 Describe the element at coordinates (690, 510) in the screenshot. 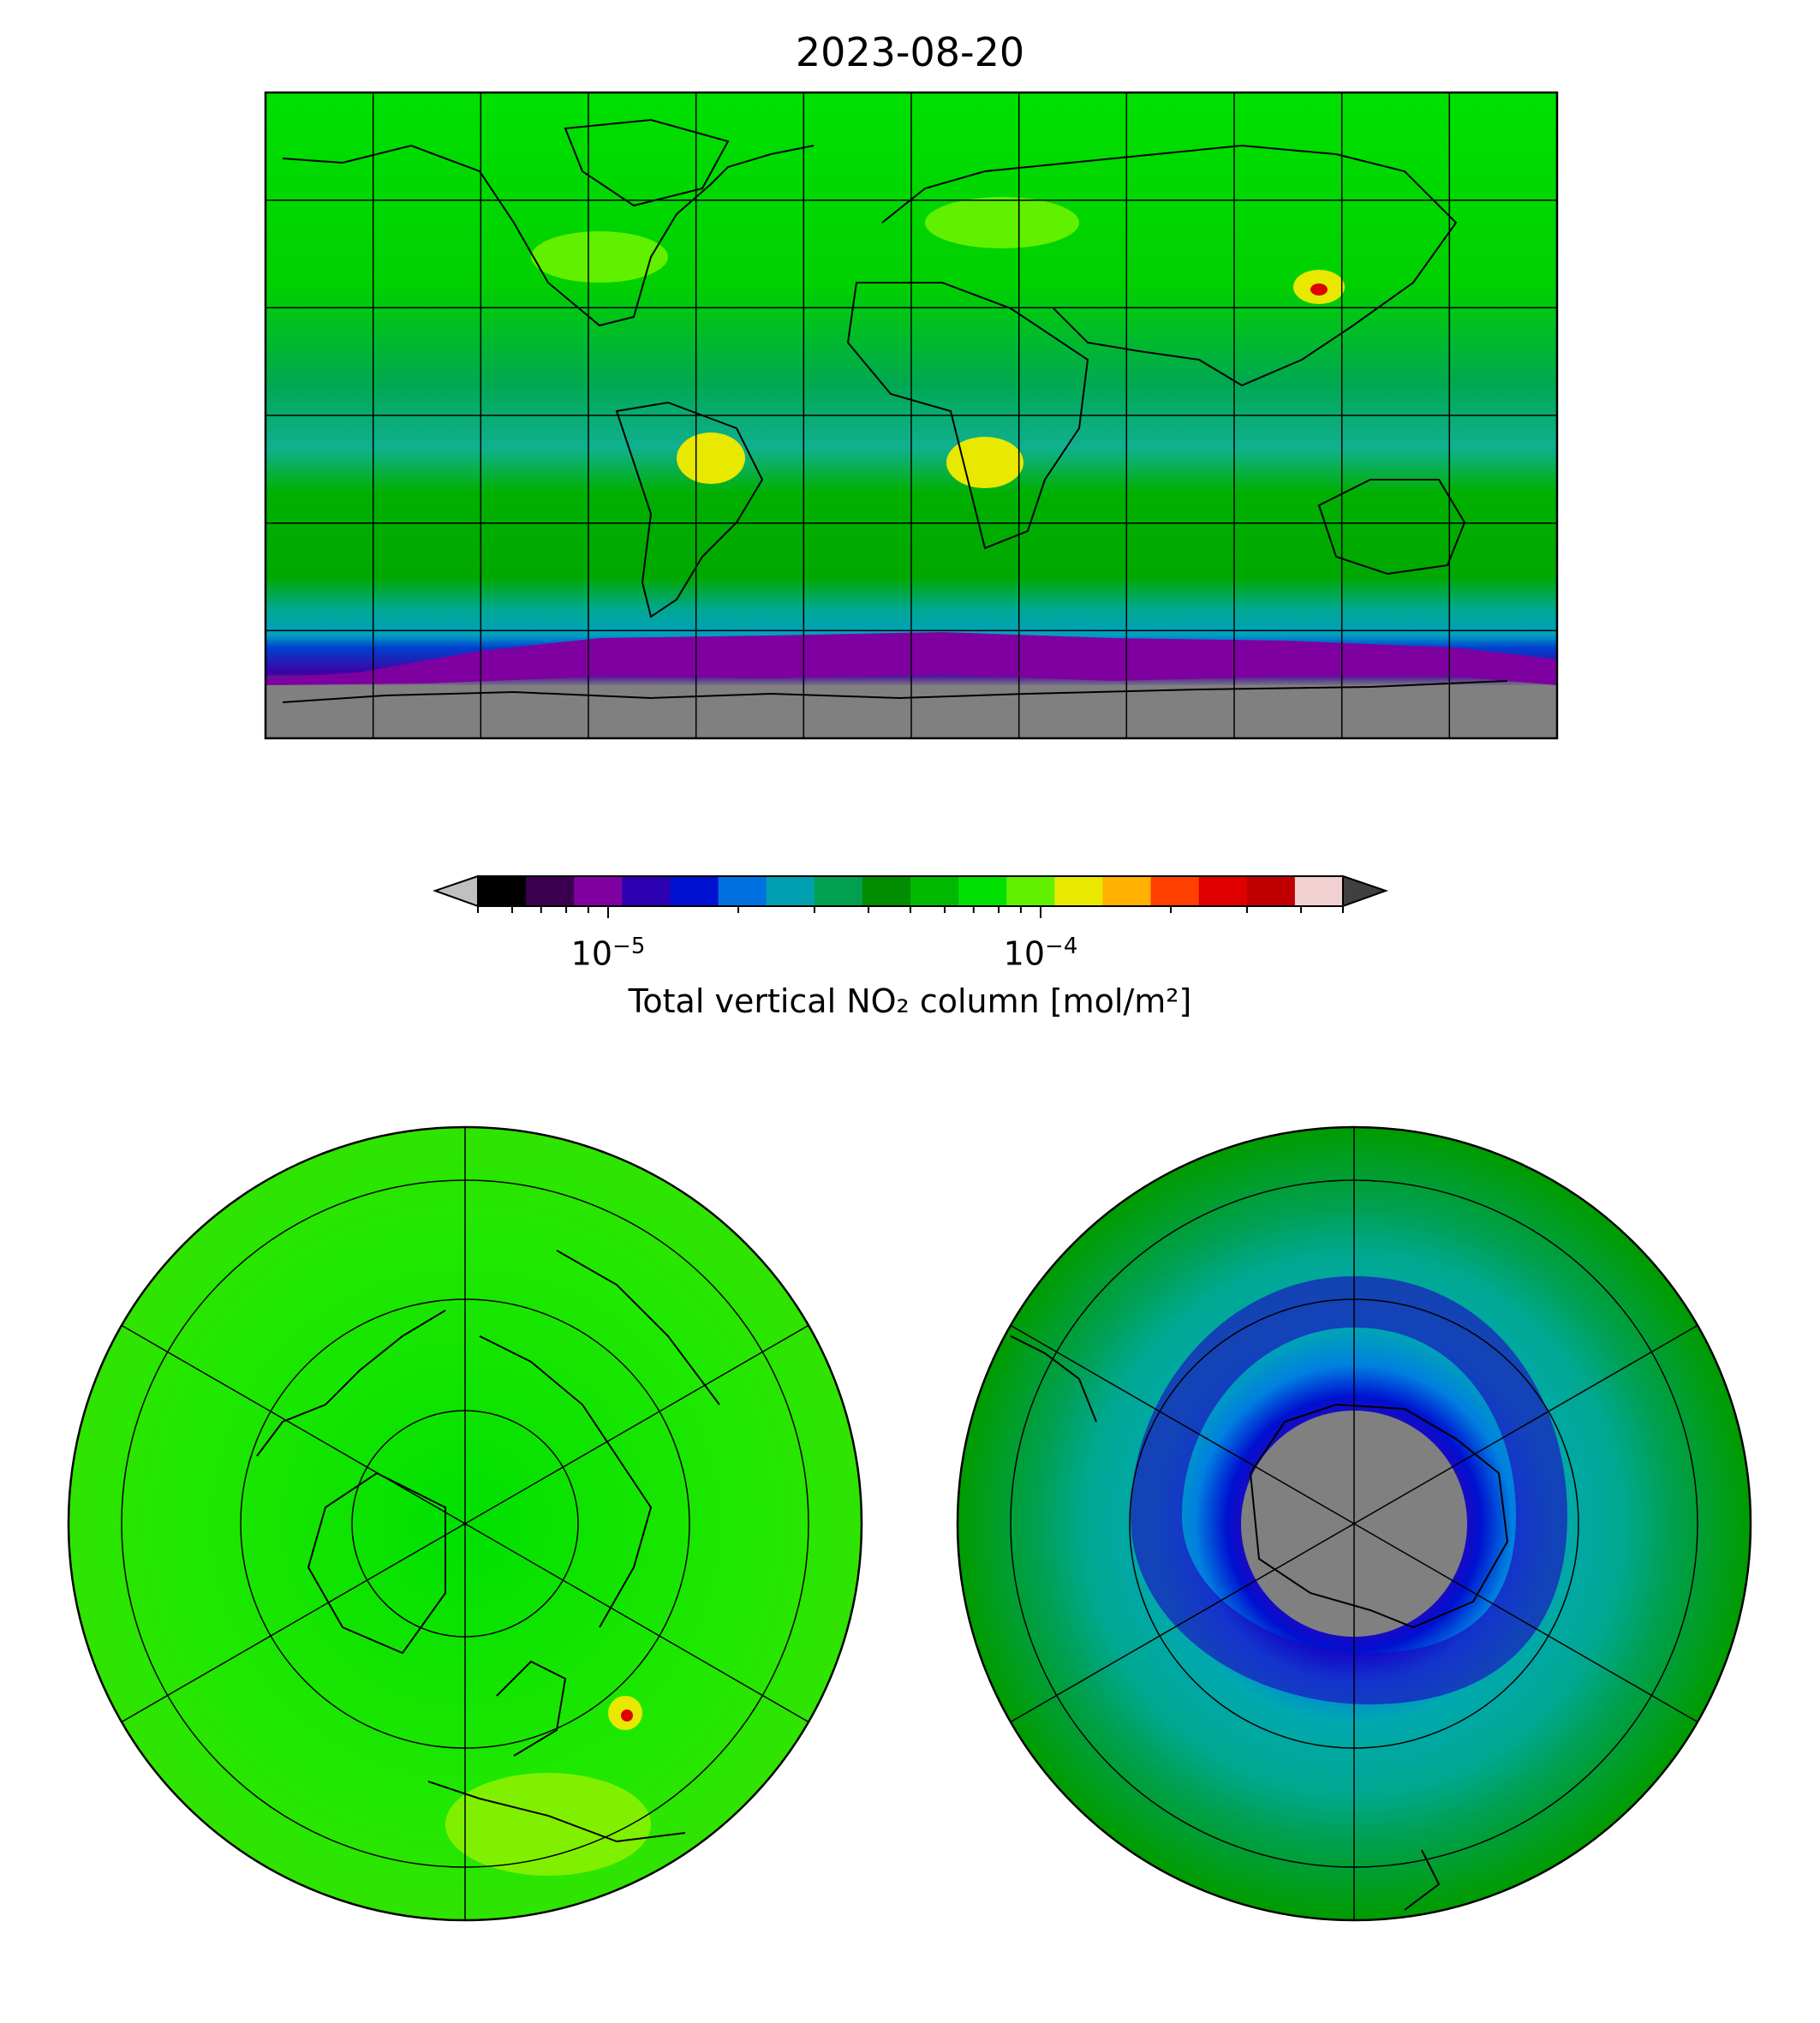

I see `coast-south-america` at that location.